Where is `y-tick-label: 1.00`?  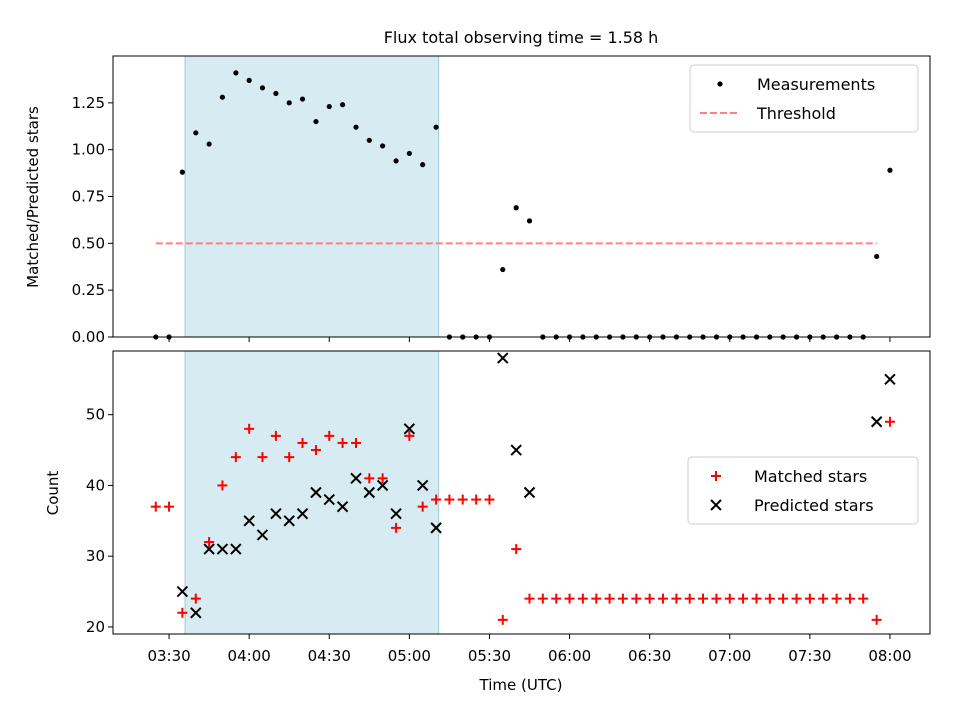 y-tick-label: 1.00 is located at coordinates (88, 150).